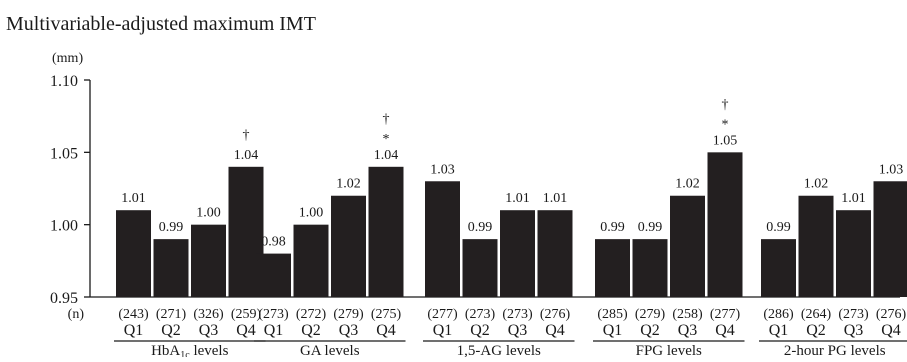 This screenshot has height=362, width=907. I want to click on n-count: (285), so click(612, 314).